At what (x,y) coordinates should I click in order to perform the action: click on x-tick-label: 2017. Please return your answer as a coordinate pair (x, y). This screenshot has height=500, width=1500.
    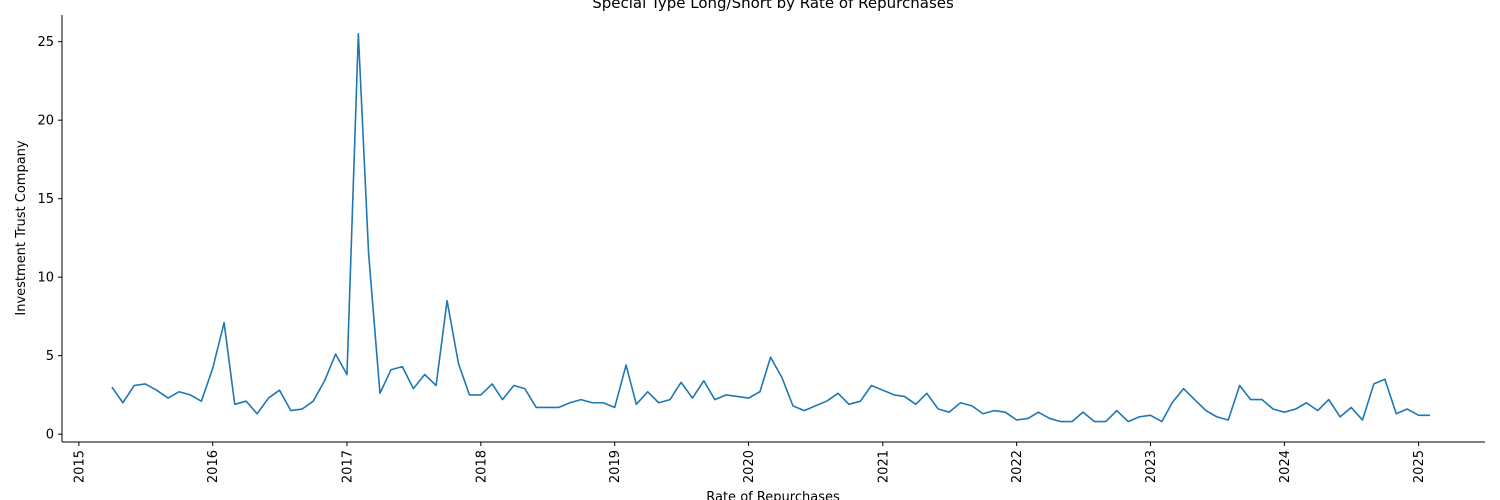
    Looking at the image, I should click on (347, 466).